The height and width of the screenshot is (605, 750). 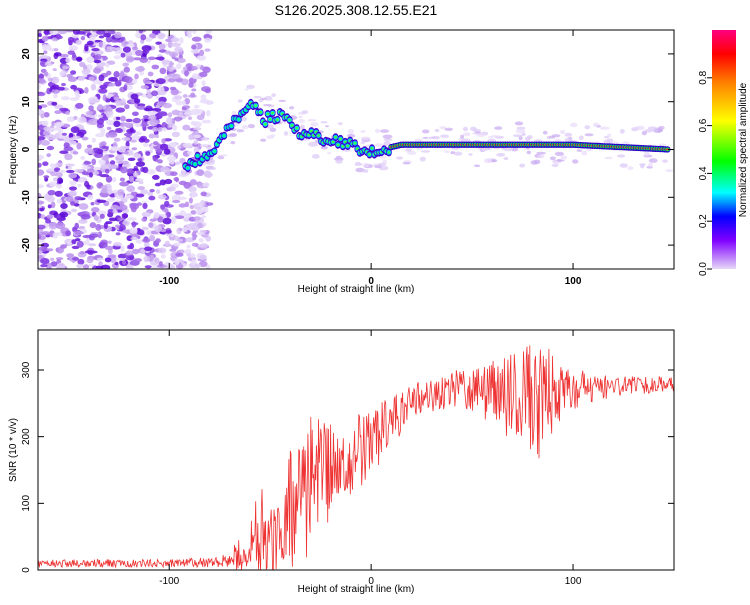 What do you see at coordinates (26, 244) in the screenshot?
I see `spectrogram-y-tick-label: -20` at bounding box center [26, 244].